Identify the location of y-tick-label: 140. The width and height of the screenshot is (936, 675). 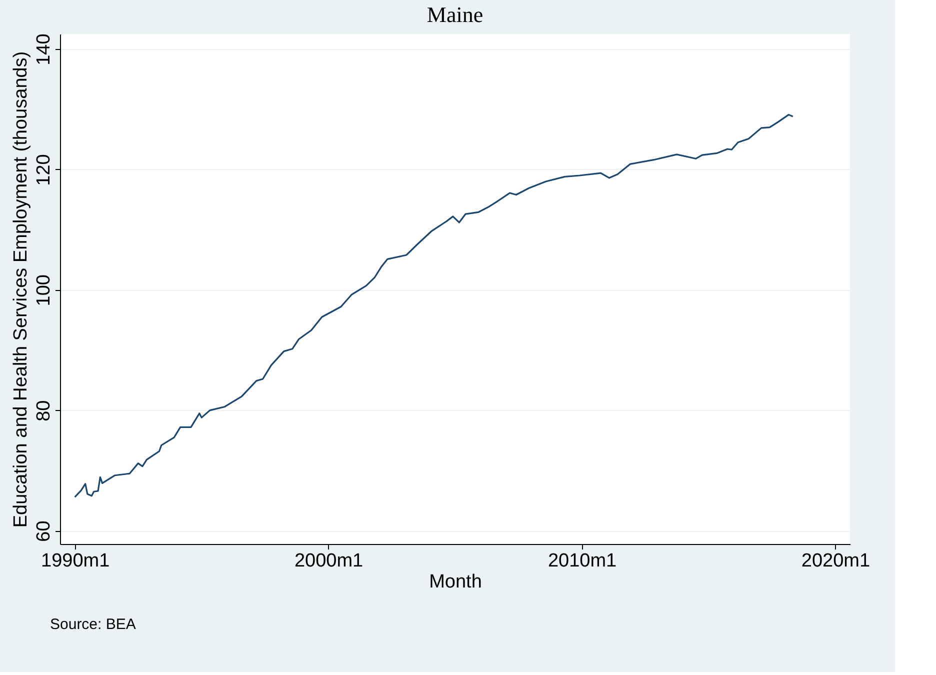
(44, 50).